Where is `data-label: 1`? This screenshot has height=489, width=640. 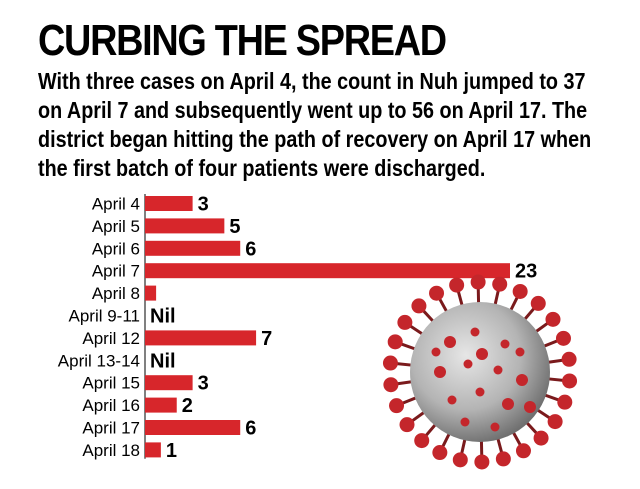 data-label: 1 is located at coordinates (171, 451).